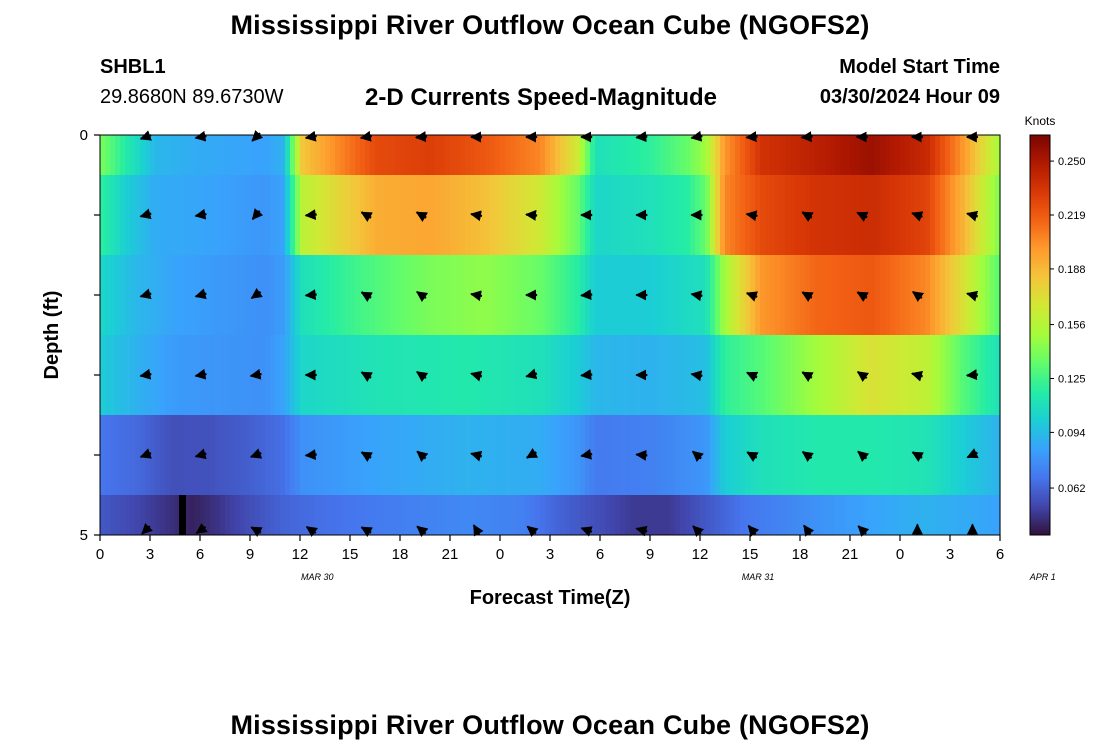 The width and height of the screenshot is (1100, 750). I want to click on x-tick-label: 18, so click(400, 554).